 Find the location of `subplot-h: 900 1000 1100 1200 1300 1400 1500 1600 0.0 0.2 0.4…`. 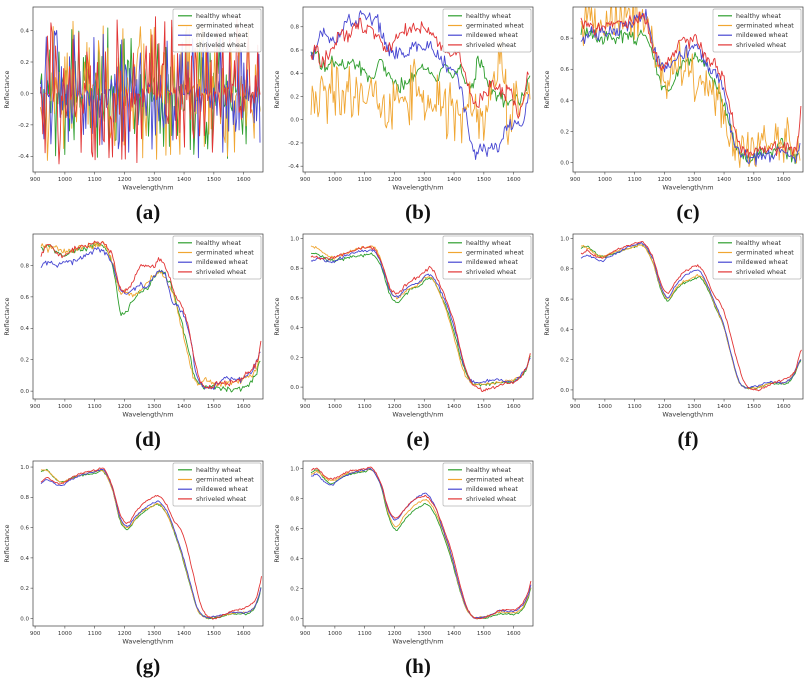

subplot-h: 900 1000 1100 1200 1300 1400 1500 1600 0.0 0.2 0.4… is located at coordinates (405, 566).